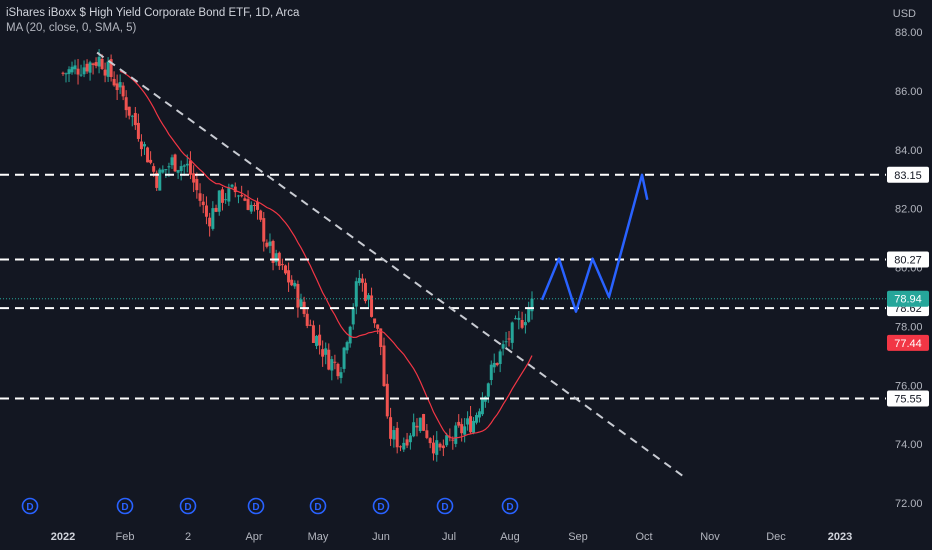 Image resolution: width=932 pixels, height=550 pixels. Describe the element at coordinates (643, 537) in the screenshot. I see `x-tick-label: Oct` at that location.